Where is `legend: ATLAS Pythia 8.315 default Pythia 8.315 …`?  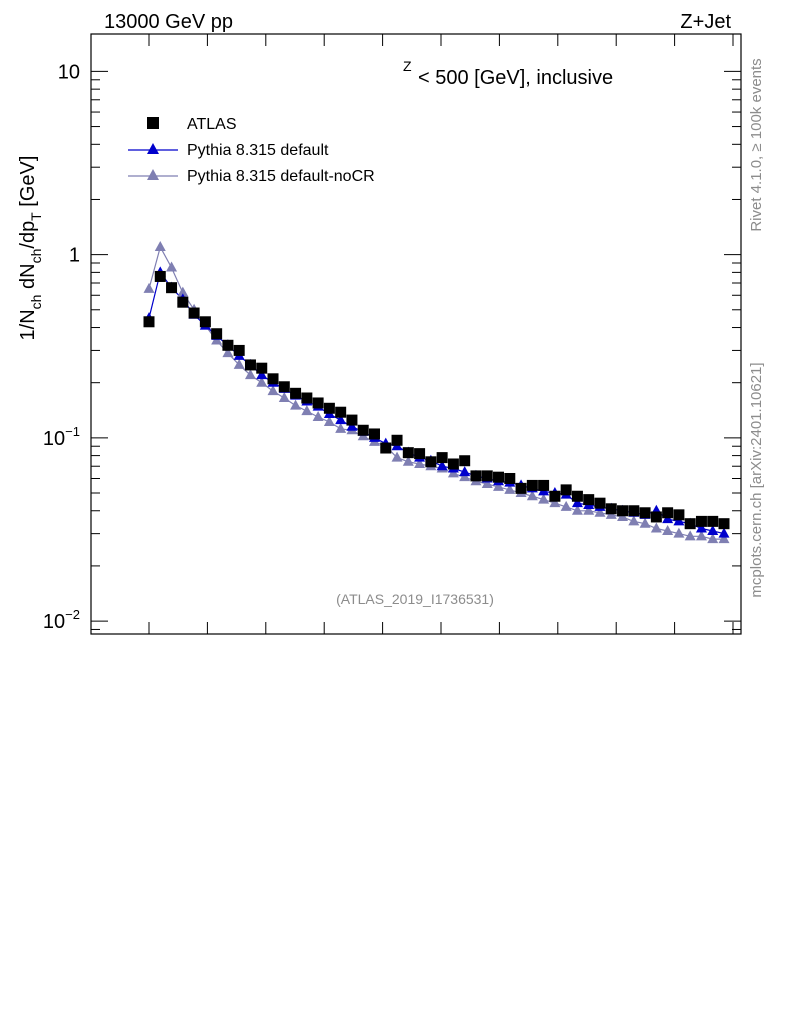 legend: ATLAS Pythia 8.315 default Pythia 8.315 … is located at coordinates (251, 150).